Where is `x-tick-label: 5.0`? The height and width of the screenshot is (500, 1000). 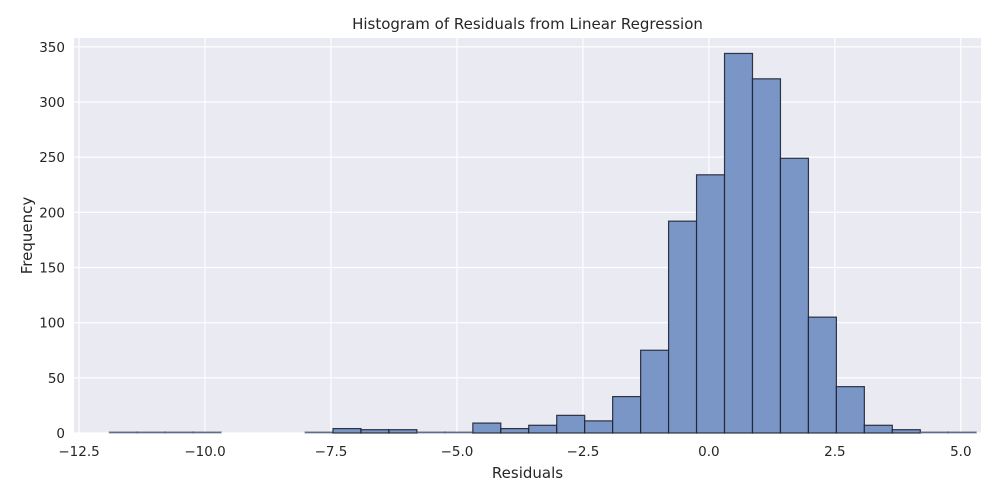 x-tick-label: 5.0 is located at coordinates (960, 452).